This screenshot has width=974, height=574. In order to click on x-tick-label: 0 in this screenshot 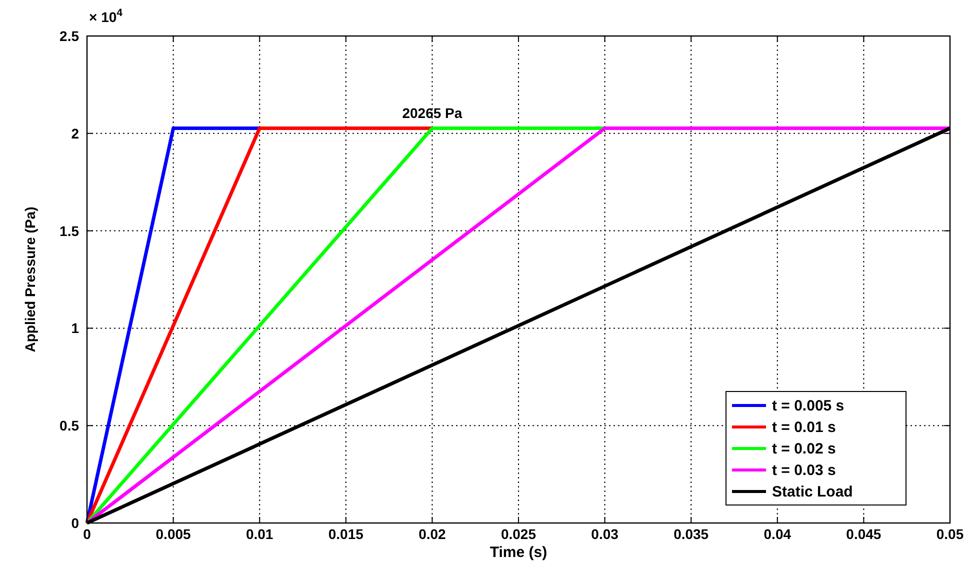, I will do `click(87, 534)`.